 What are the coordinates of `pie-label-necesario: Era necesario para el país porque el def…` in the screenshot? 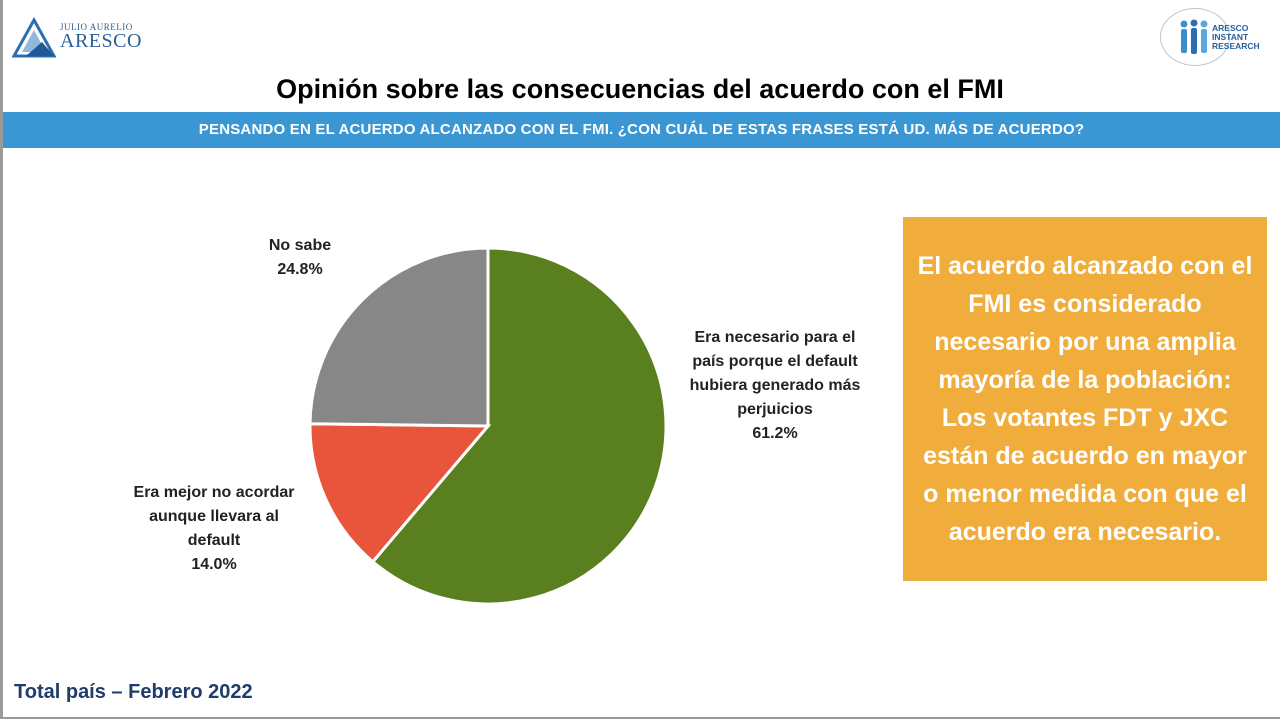 It's located at (775, 386).